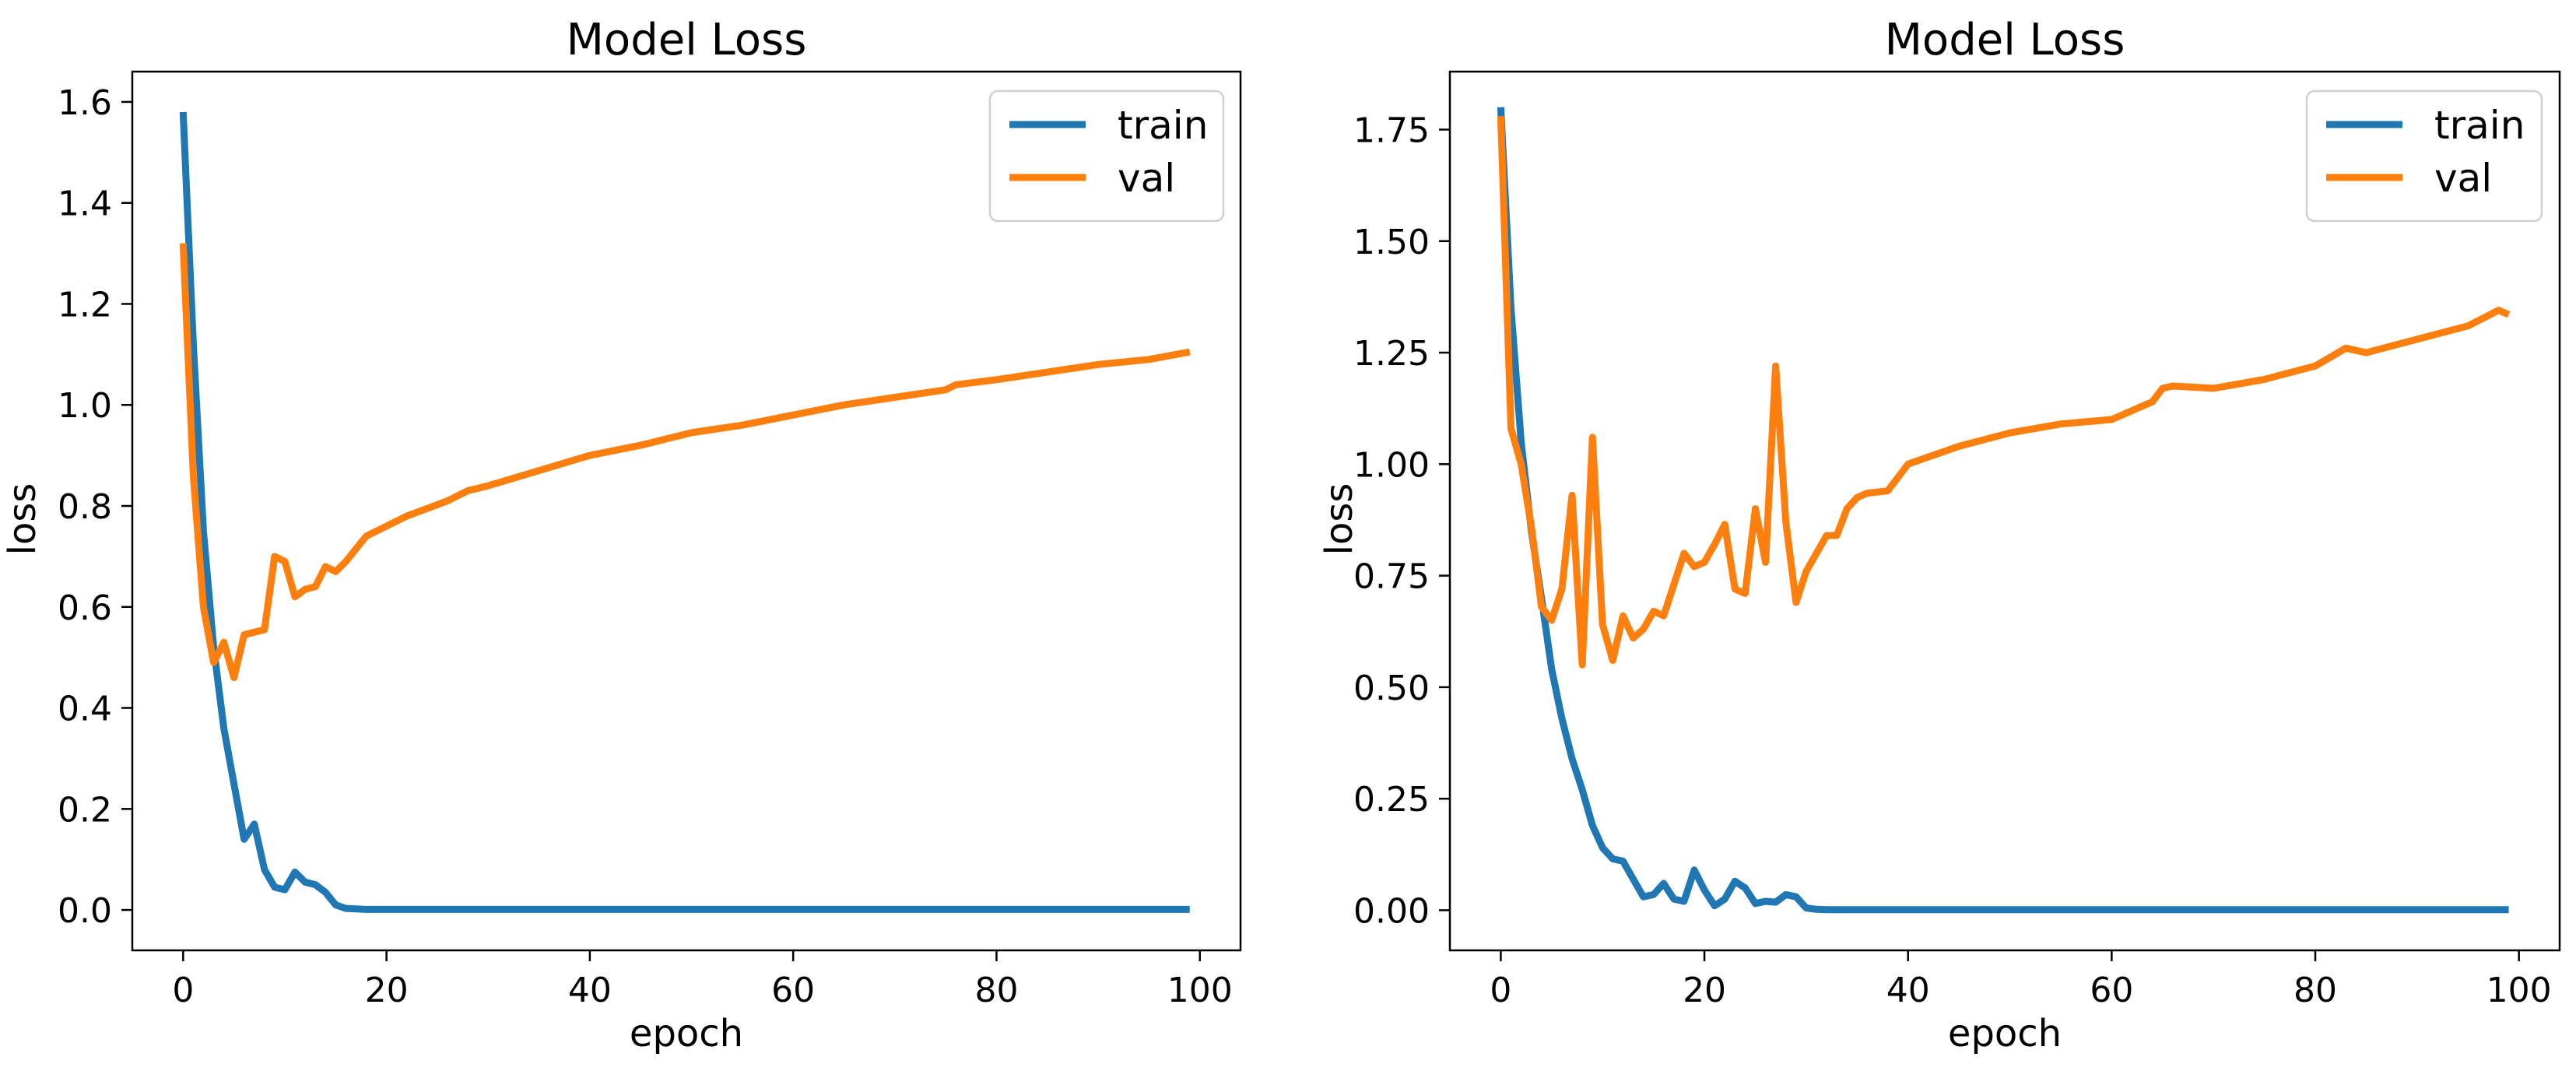 This screenshot has height=1071, width=2576. I want to click on left-y-tick-label: 0.0, so click(85, 911).